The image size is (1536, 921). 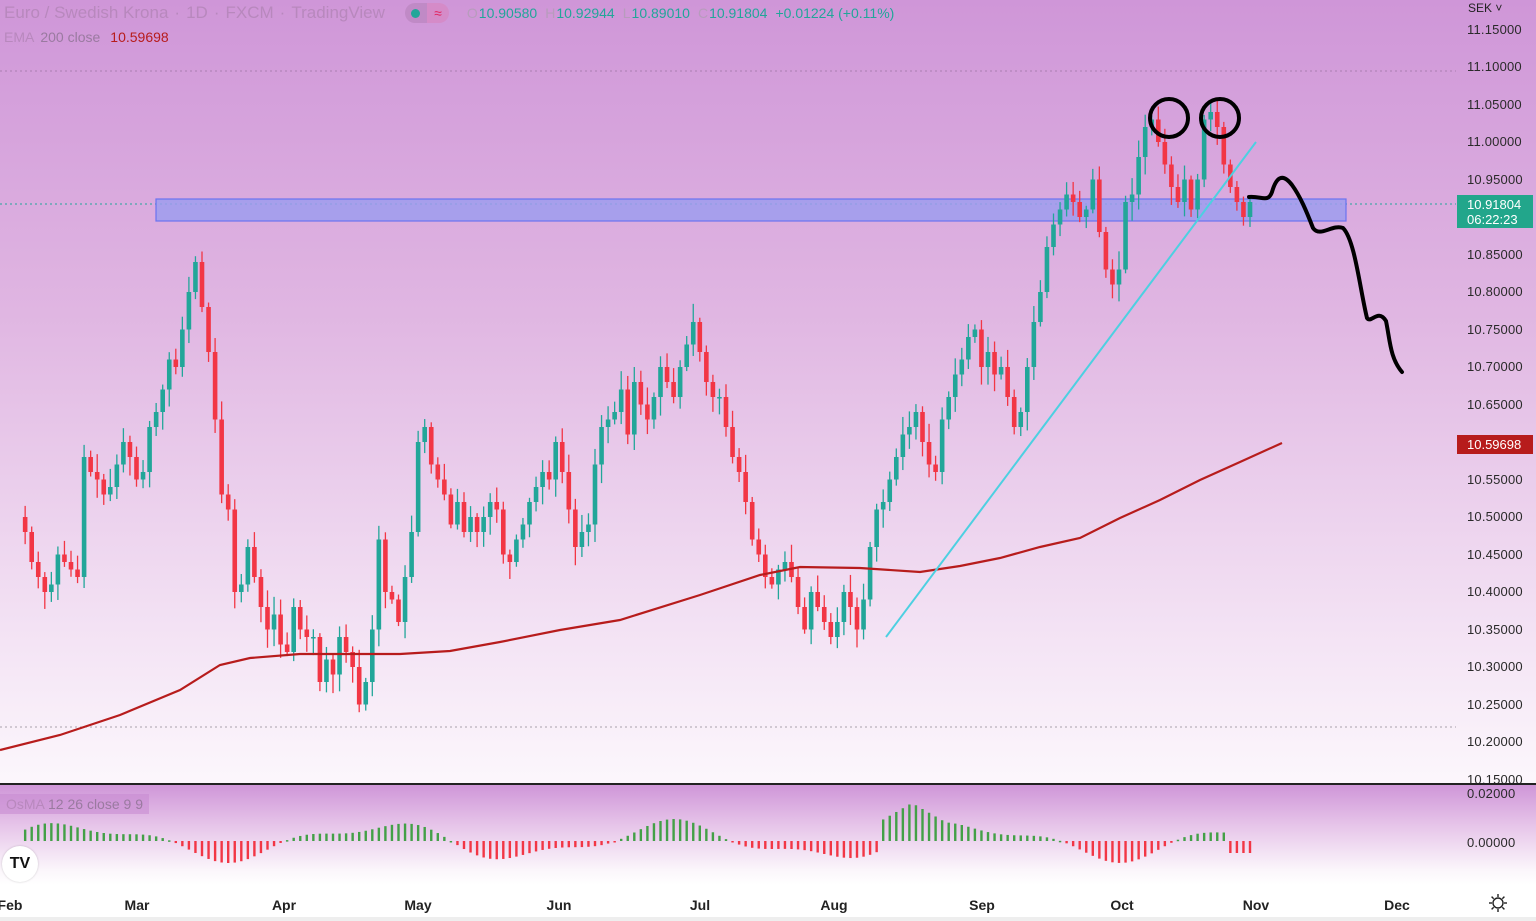 I want to click on pane-separator, so click(x=768, y=784).